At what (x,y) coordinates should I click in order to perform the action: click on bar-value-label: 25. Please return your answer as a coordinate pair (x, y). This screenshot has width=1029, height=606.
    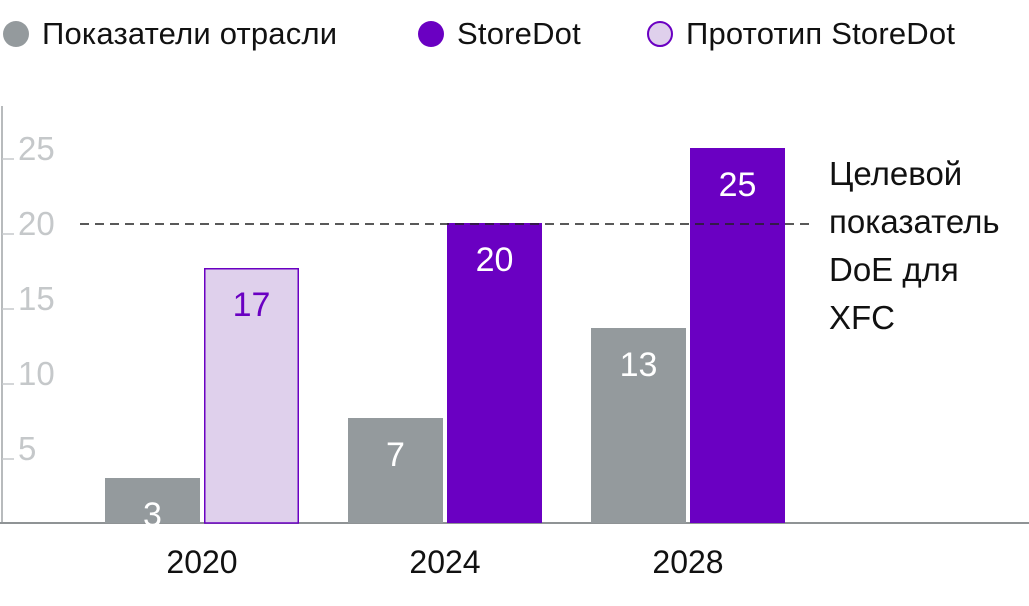
    Looking at the image, I should click on (738, 185).